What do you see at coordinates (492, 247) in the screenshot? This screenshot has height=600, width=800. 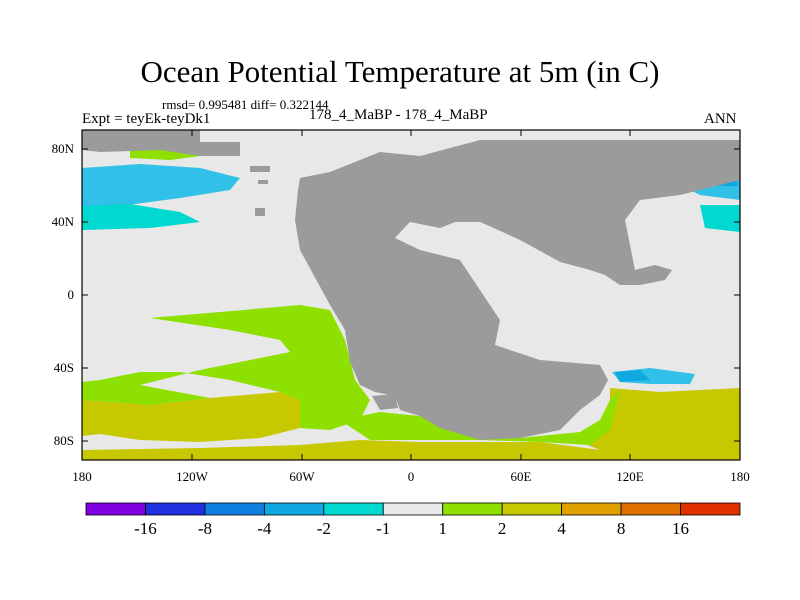 I see `inland-sea` at bounding box center [492, 247].